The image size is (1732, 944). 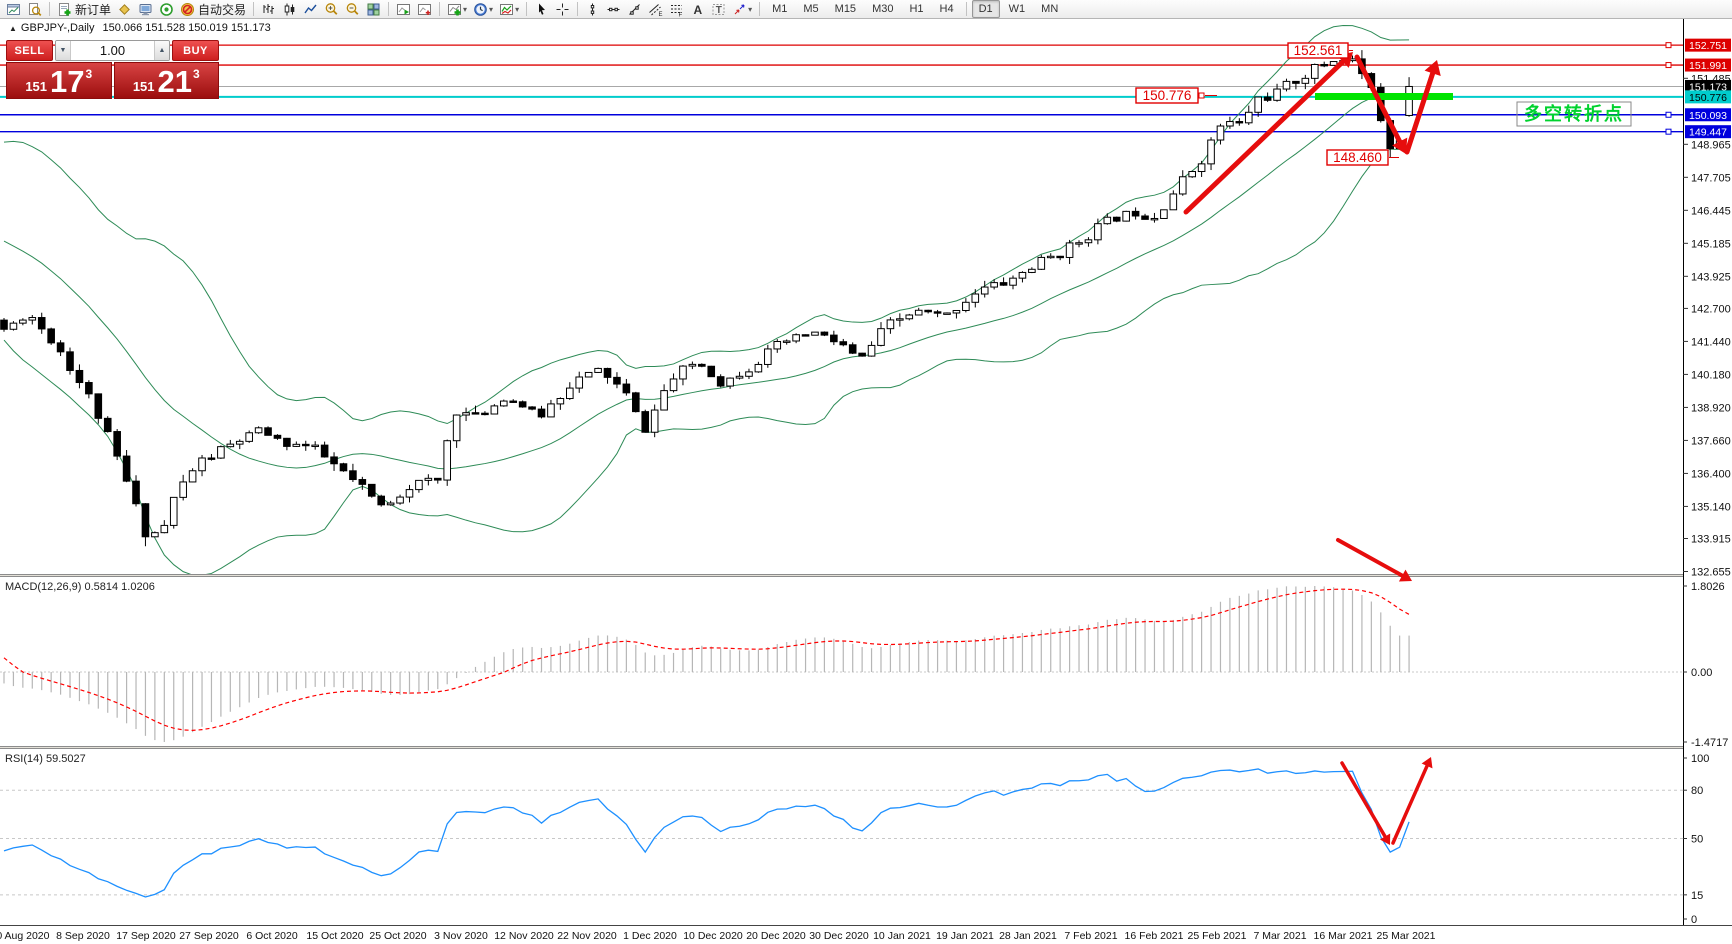 What do you see at coordinates (541, 9) in the screenshot?
I see `cursor-icon` at bounding box center [541, 9].